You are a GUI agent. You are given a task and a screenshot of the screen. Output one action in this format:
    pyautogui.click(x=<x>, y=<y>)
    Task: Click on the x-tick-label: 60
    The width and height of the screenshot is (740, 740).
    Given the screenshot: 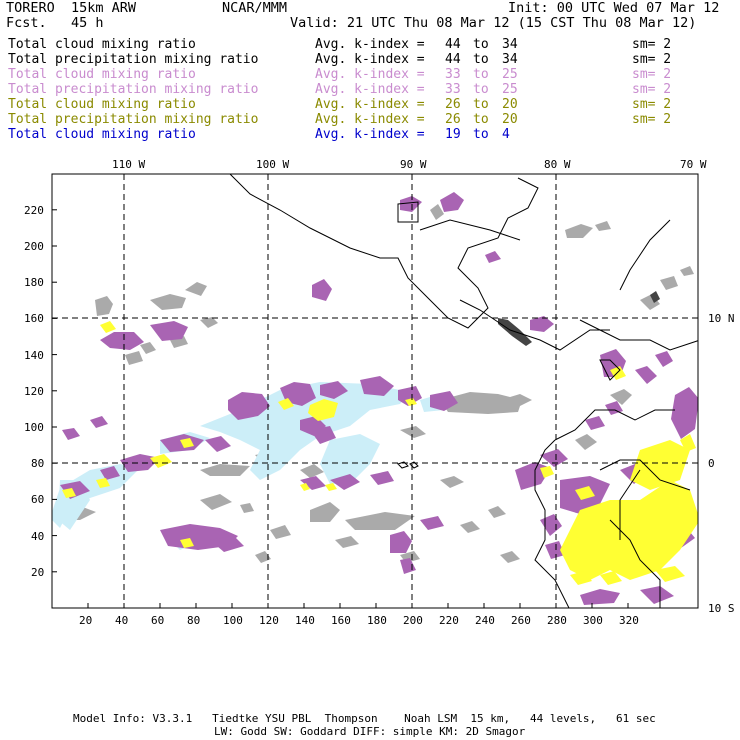 What is the action you would take?
    pyautogui.click(x=158, y=620)
    